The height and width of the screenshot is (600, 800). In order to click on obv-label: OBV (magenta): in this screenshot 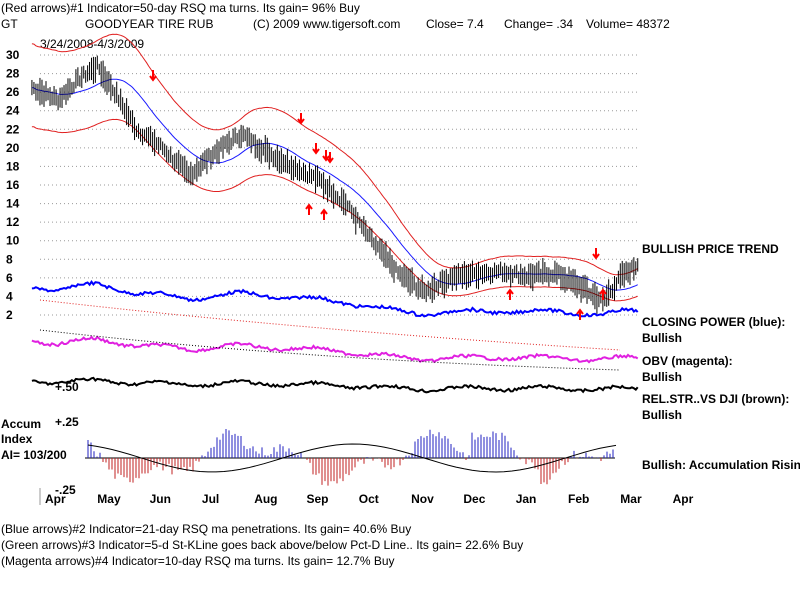, I will do `click(687, 361)`.